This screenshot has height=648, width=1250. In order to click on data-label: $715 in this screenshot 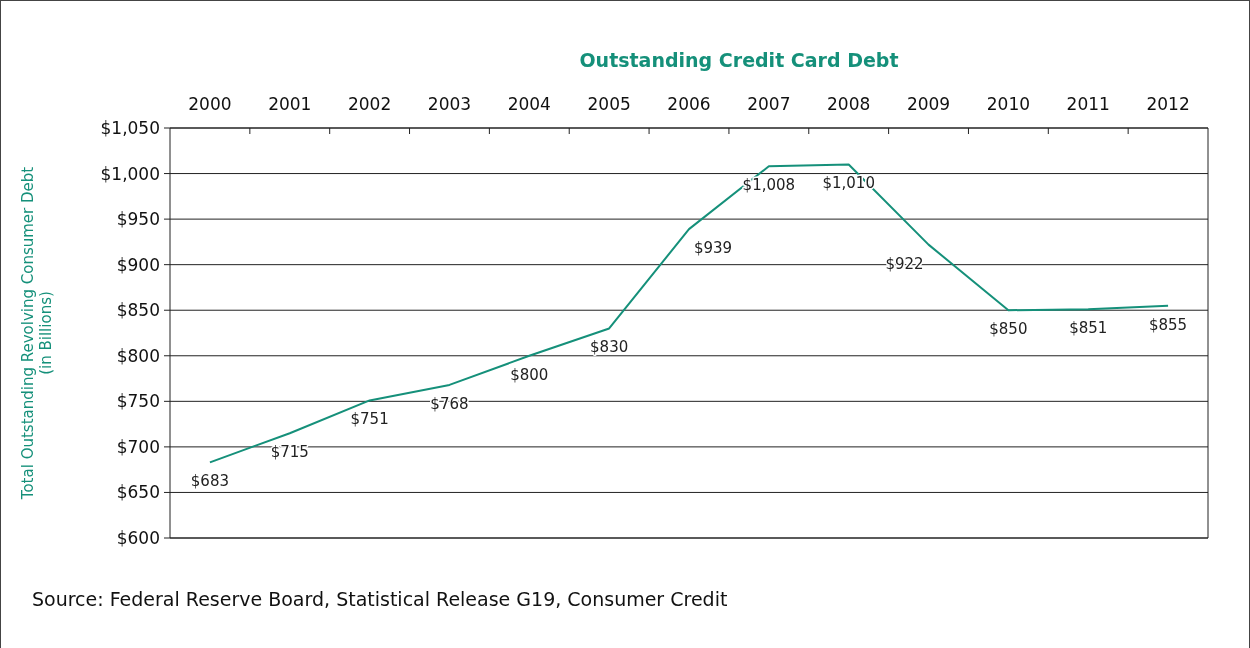, I will do `click(289, 452)`.